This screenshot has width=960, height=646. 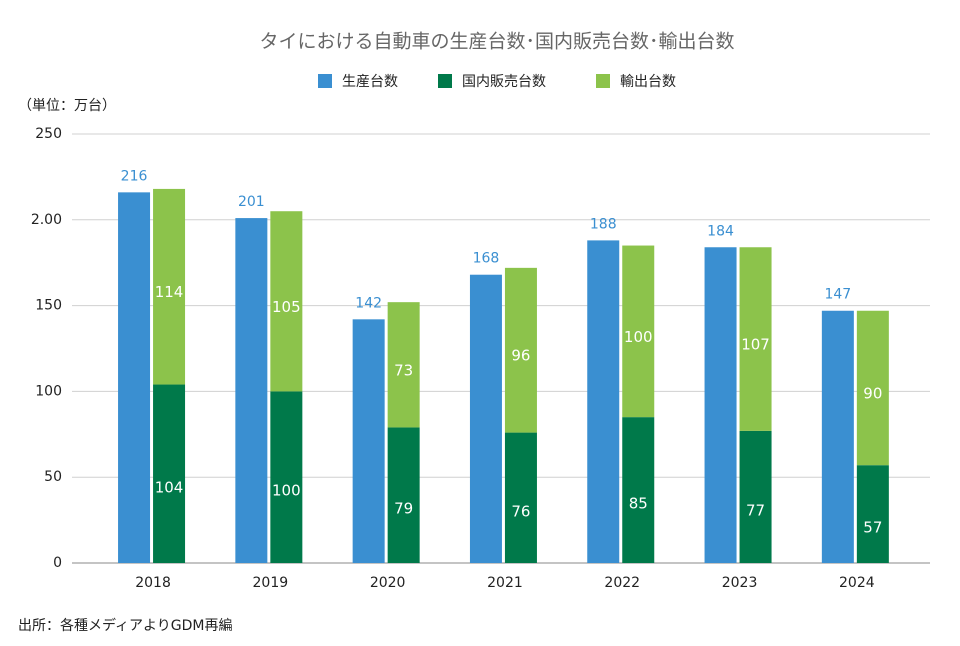 What do you see at coordinates (403, 509) in the screenshot?
I see `value-label: 79` at bounding box center [403, 509].